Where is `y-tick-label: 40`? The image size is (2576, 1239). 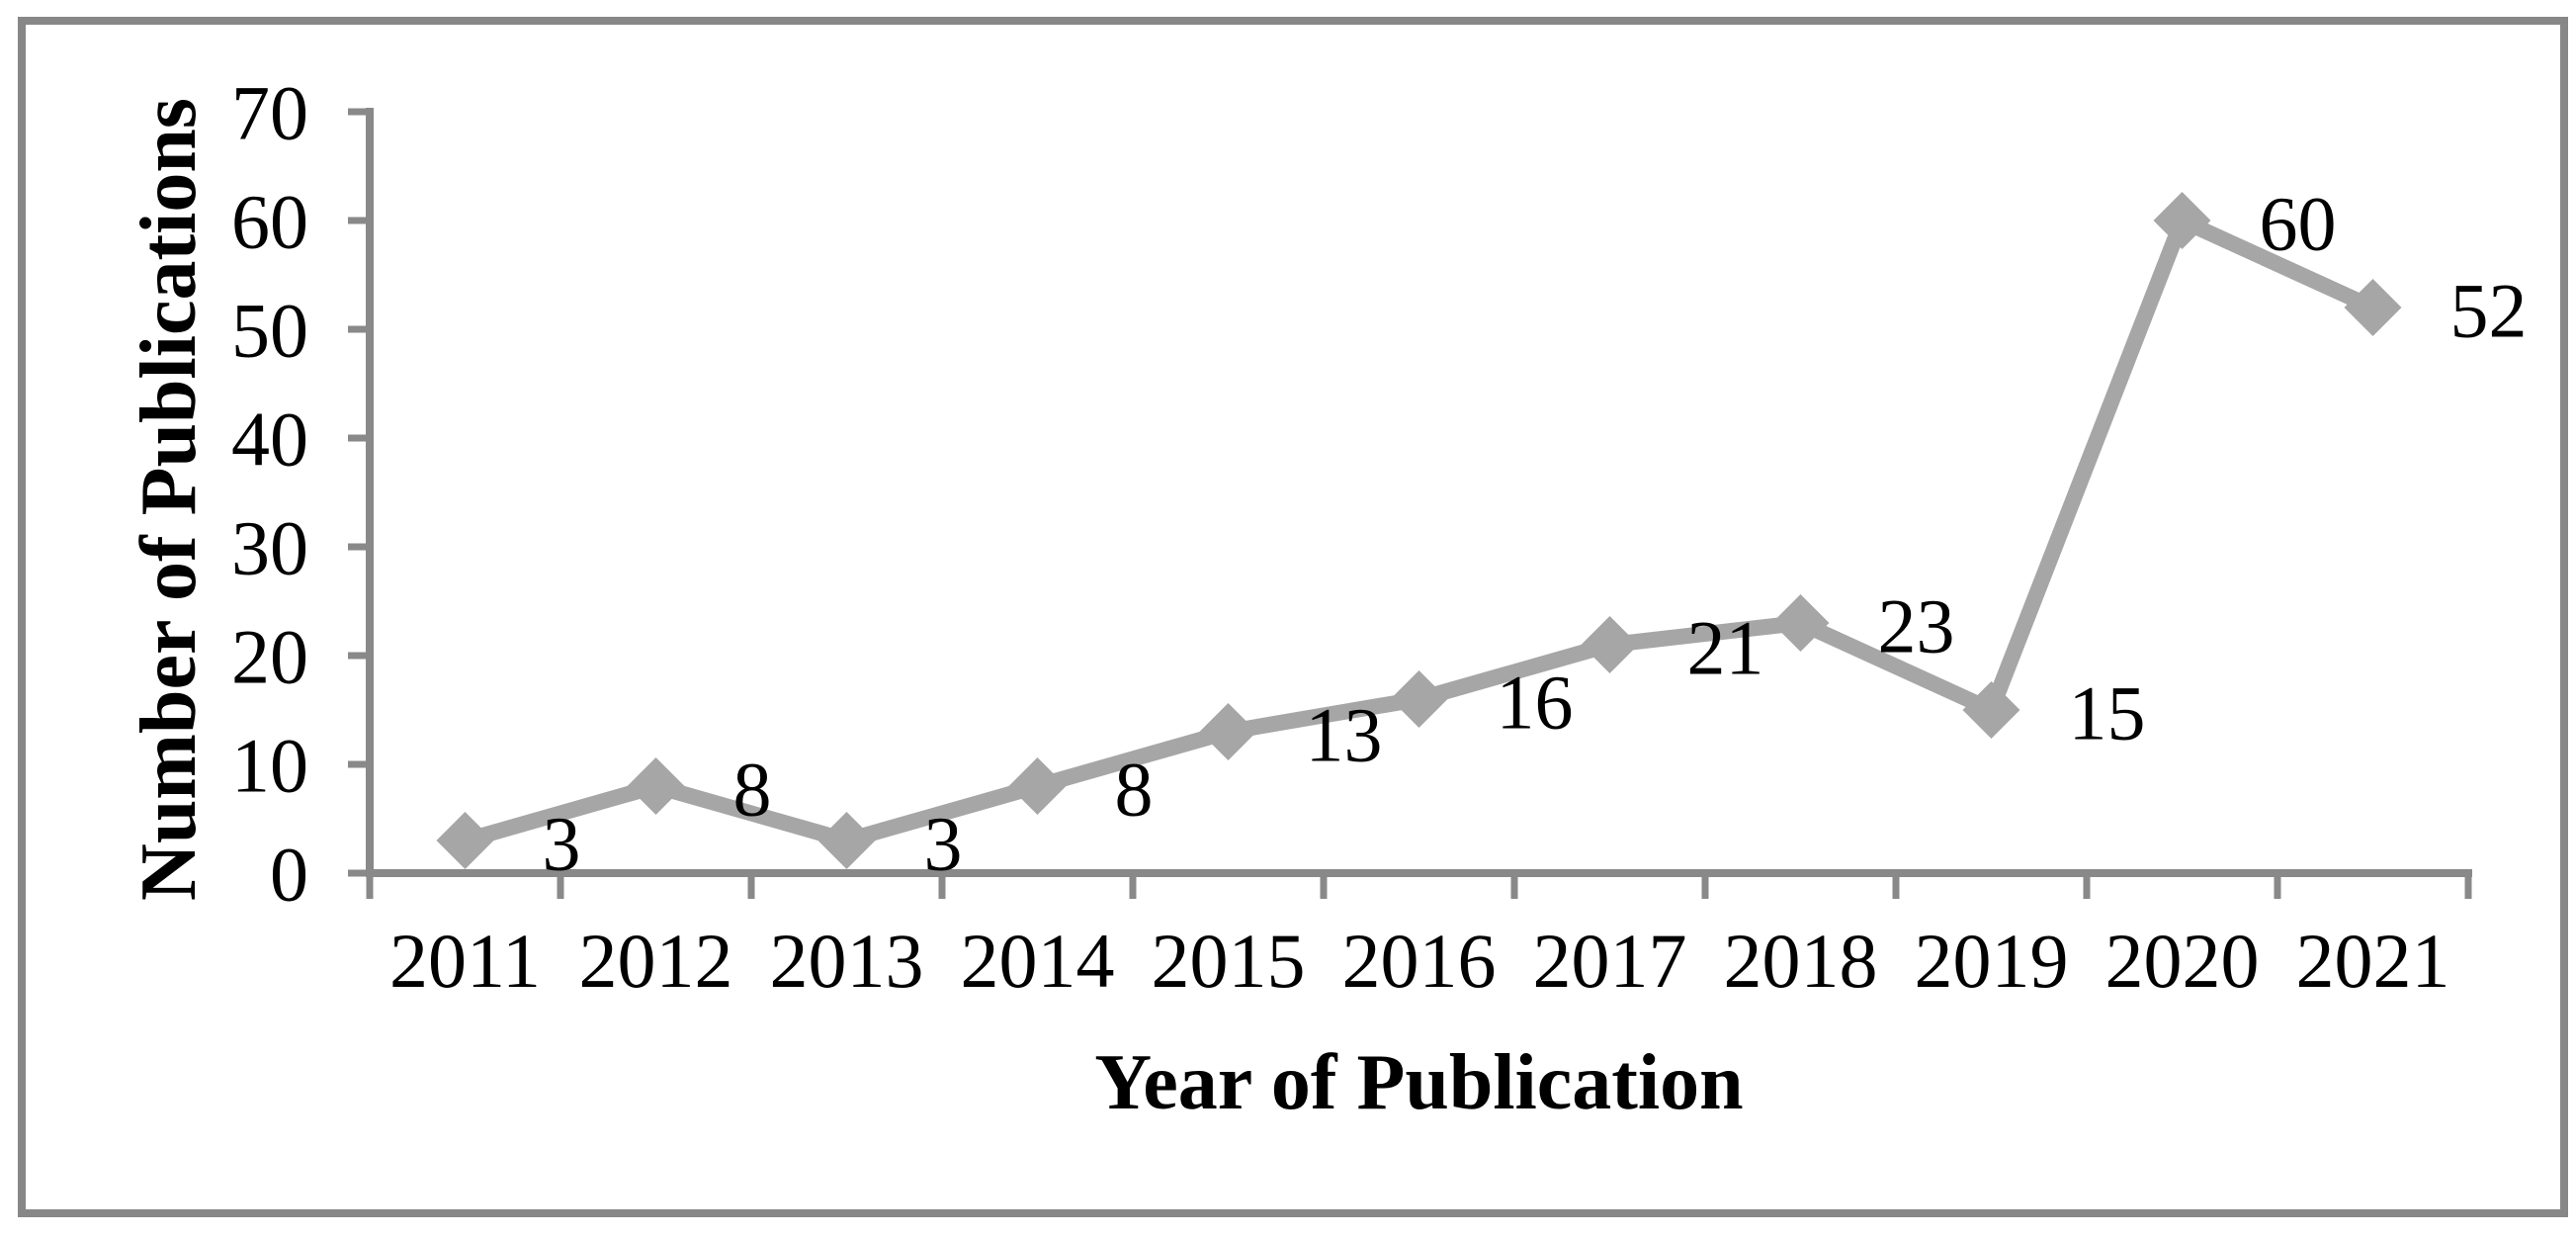 y-tick-label: 40 is located at coordinates (269, 439).